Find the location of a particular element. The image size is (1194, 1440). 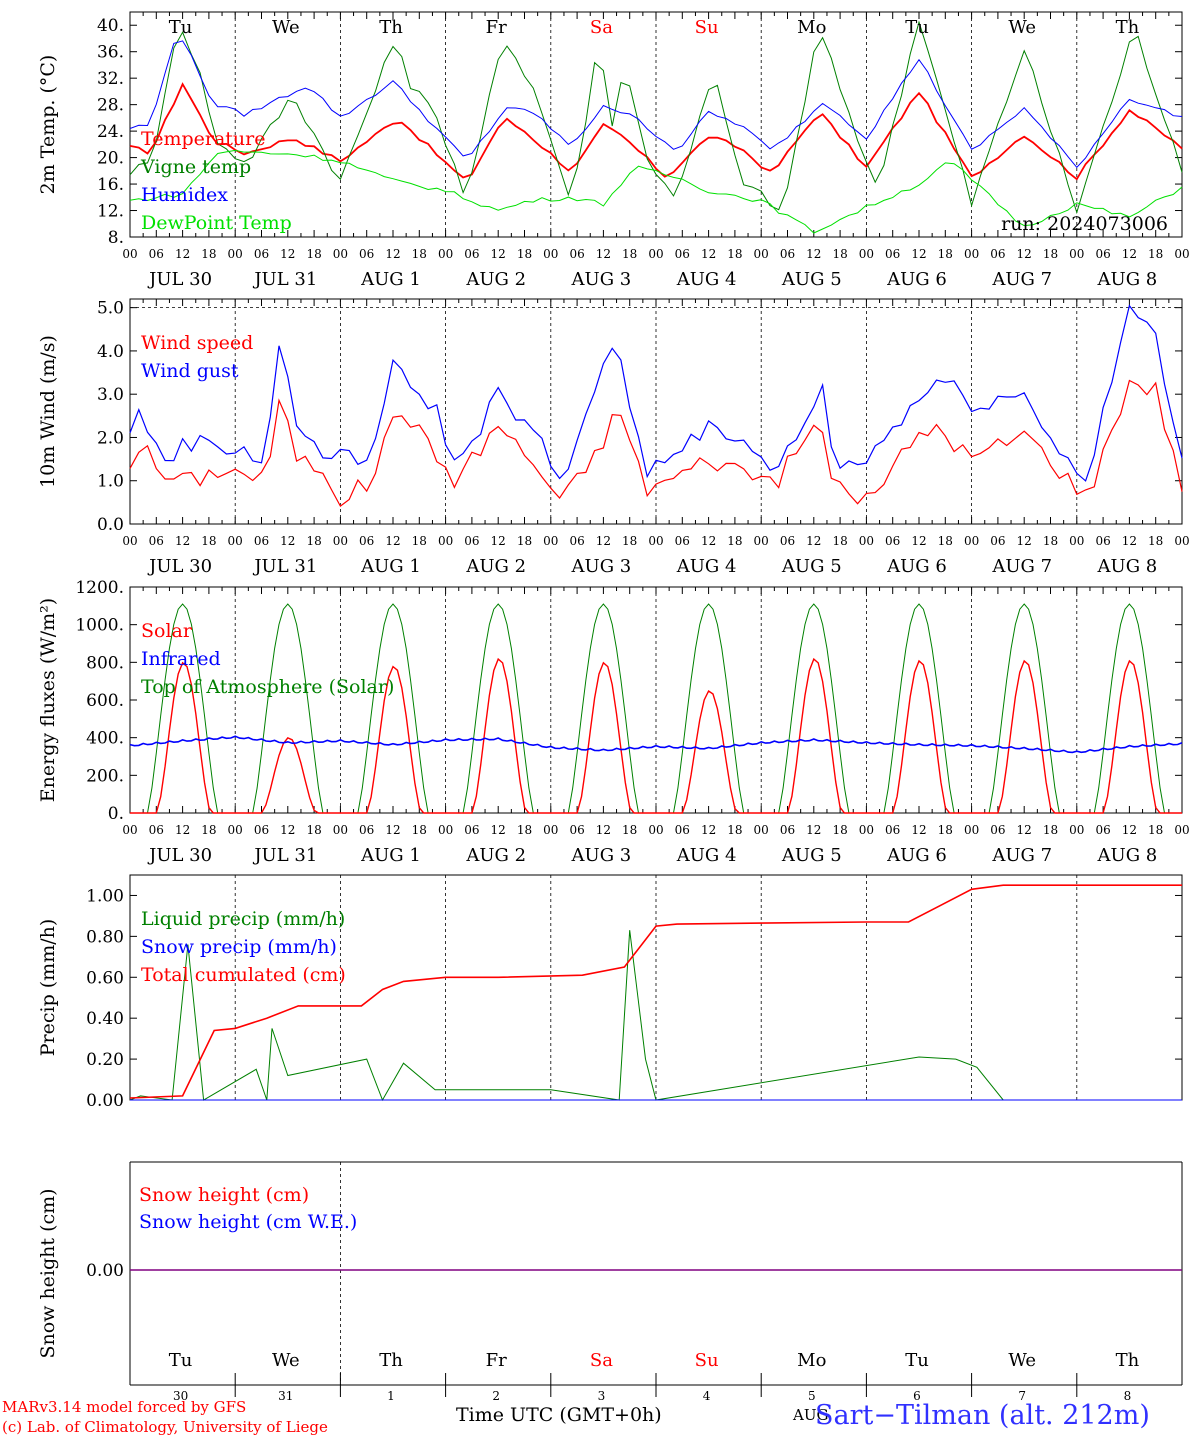

temp-legend-entry: Humidex is located at coordinates (184, 195).